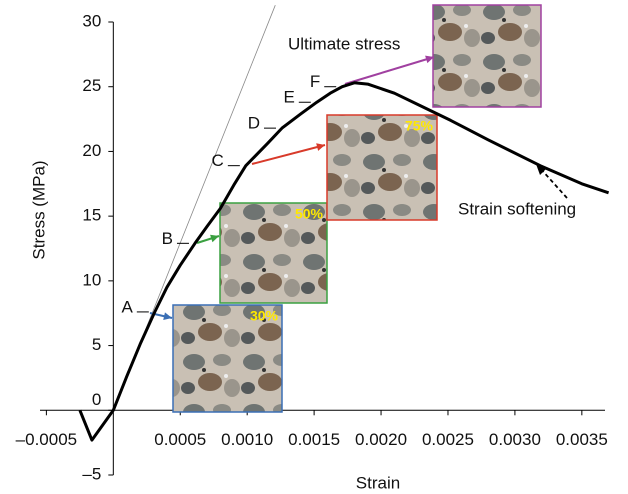 This screenshot has width=628, height=494. I want to click on y-tick-label: 30, so click(91, 20).